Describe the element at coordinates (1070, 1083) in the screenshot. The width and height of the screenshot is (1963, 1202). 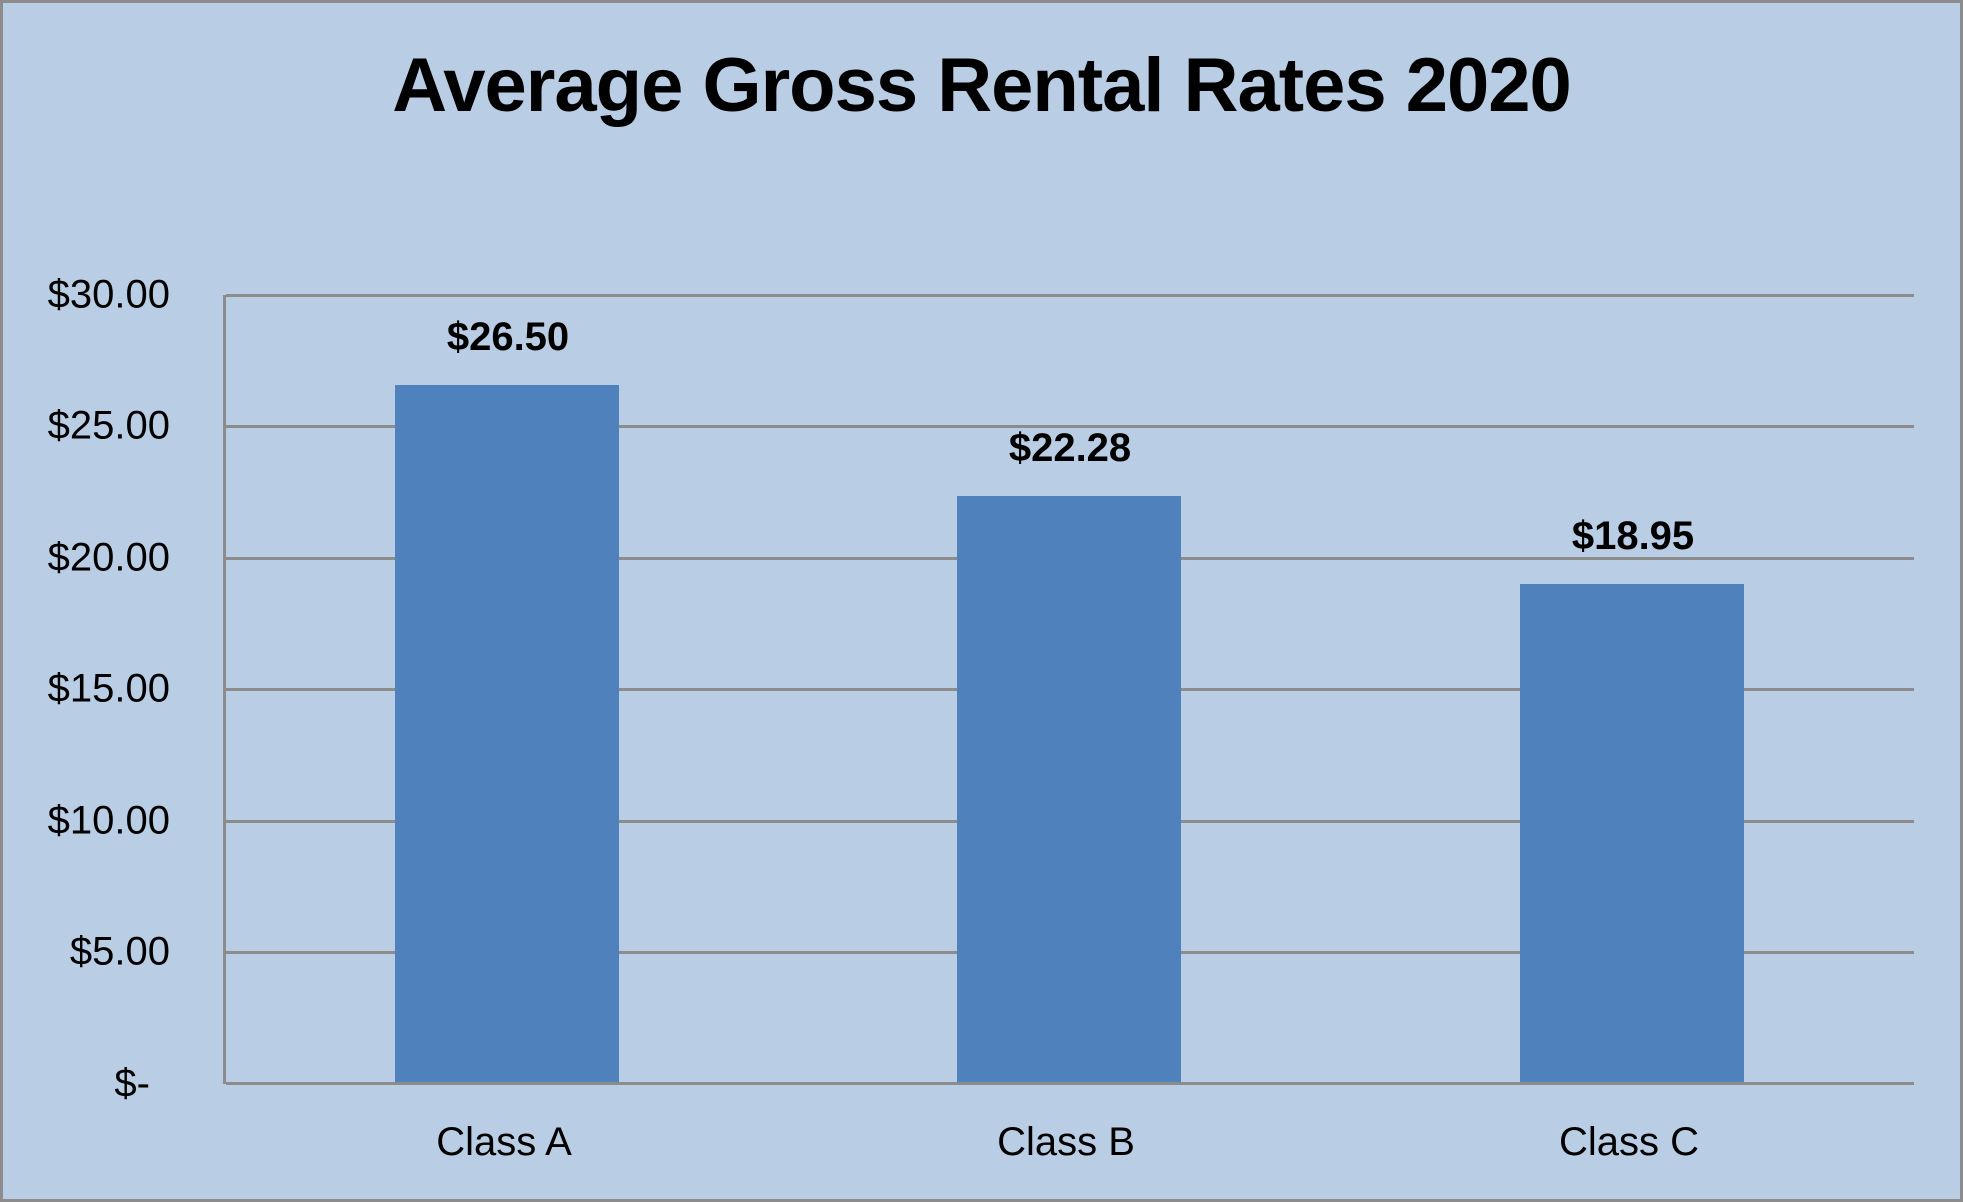
I see `x-axis-line` at that location.